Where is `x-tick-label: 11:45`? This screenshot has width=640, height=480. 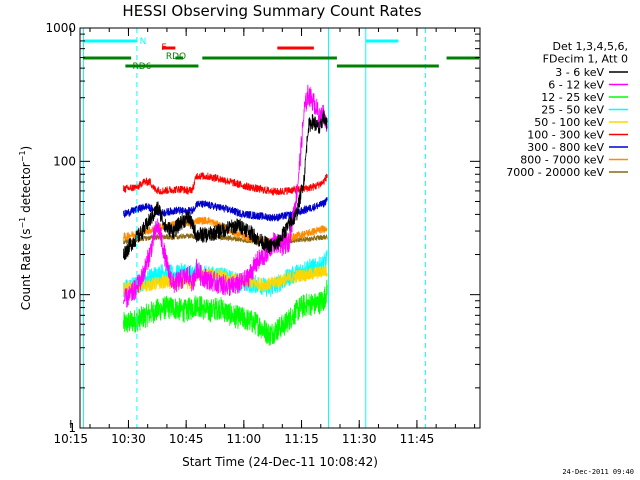
x-tick-label: 11:45 is located at coordinates (417, 439).